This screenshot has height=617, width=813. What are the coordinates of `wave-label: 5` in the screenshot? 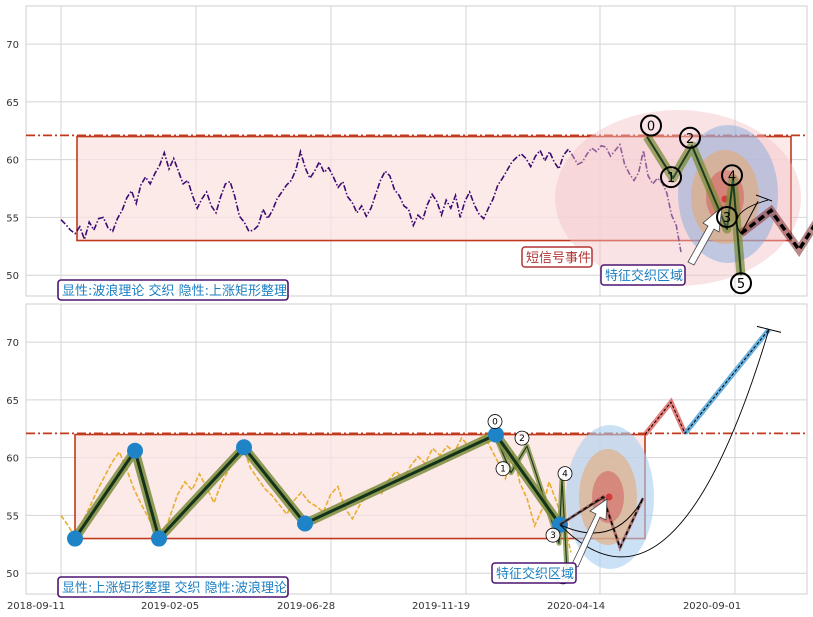 It's located at (741, 284).